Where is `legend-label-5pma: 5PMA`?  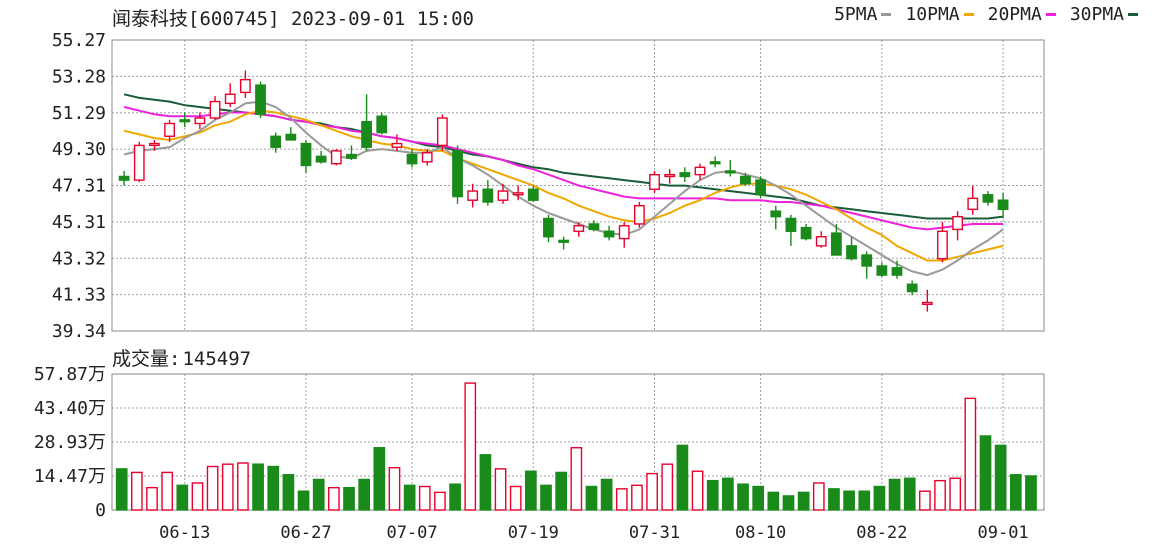
legend-label-5pma: 5PMA is located at coordinates (856, 14).